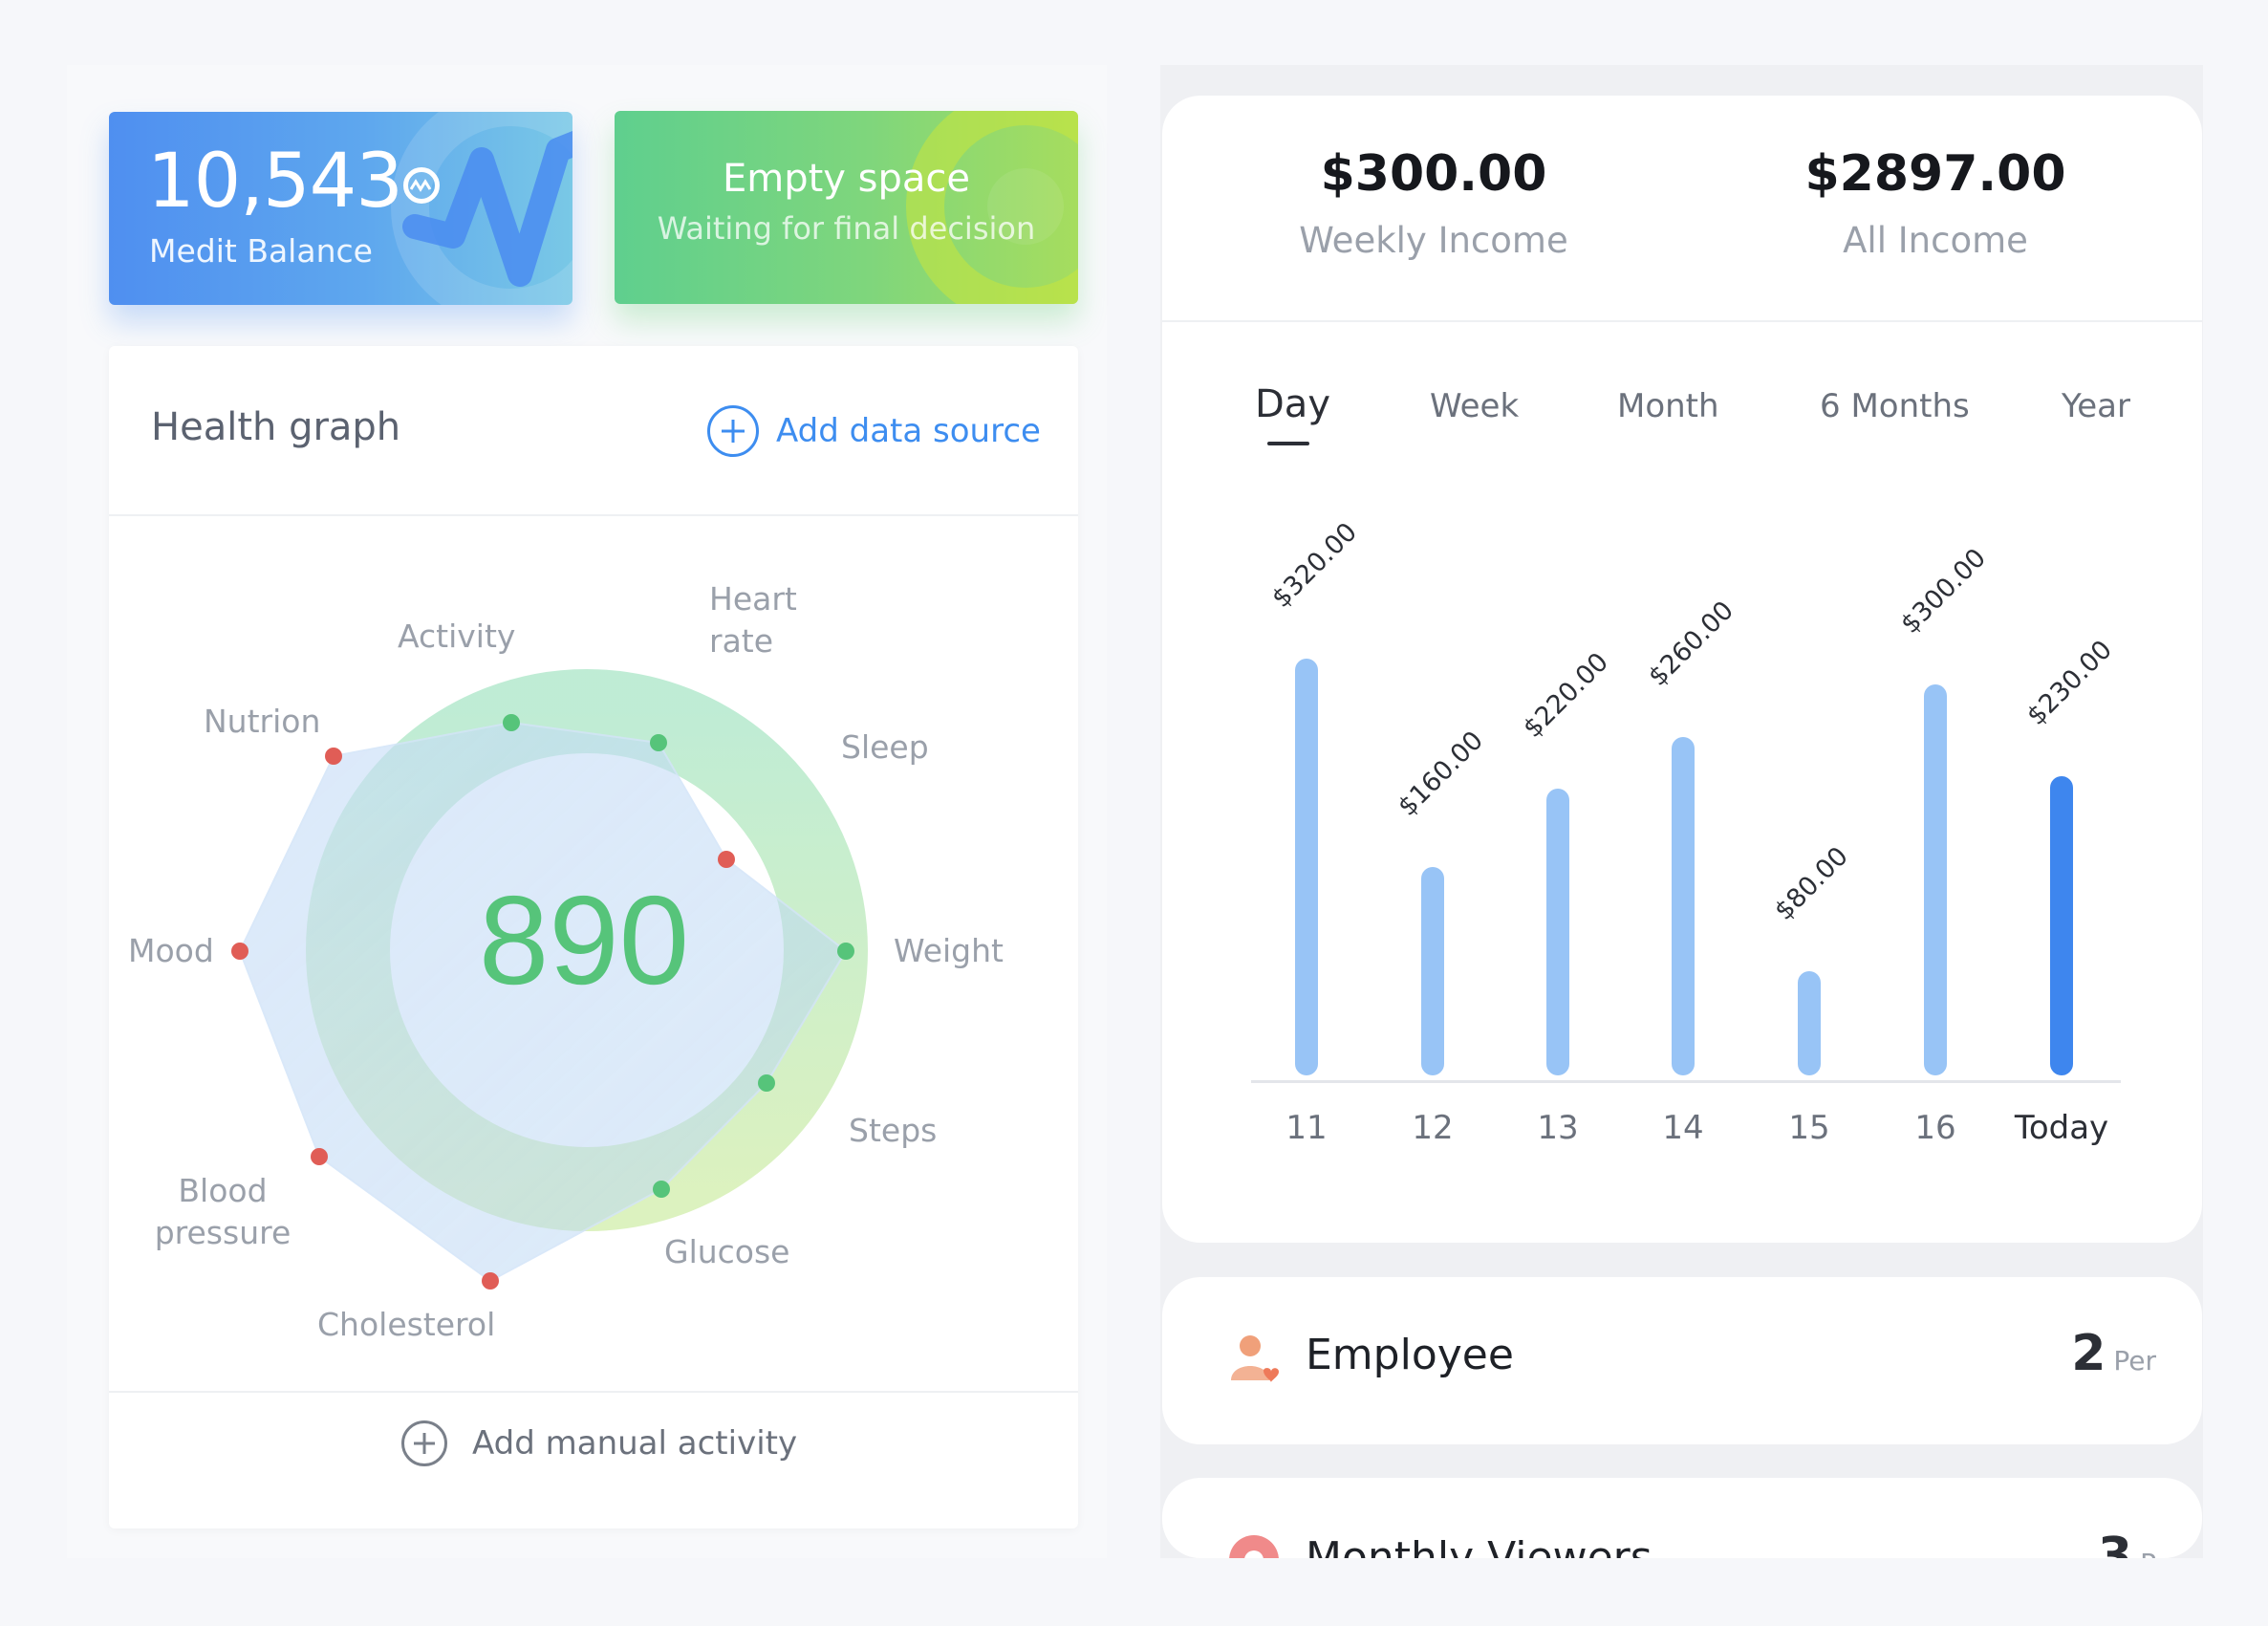 This screenshot has height=1626, width=2268. I want to click on employee-unit: Per, so click(2134, 1361).